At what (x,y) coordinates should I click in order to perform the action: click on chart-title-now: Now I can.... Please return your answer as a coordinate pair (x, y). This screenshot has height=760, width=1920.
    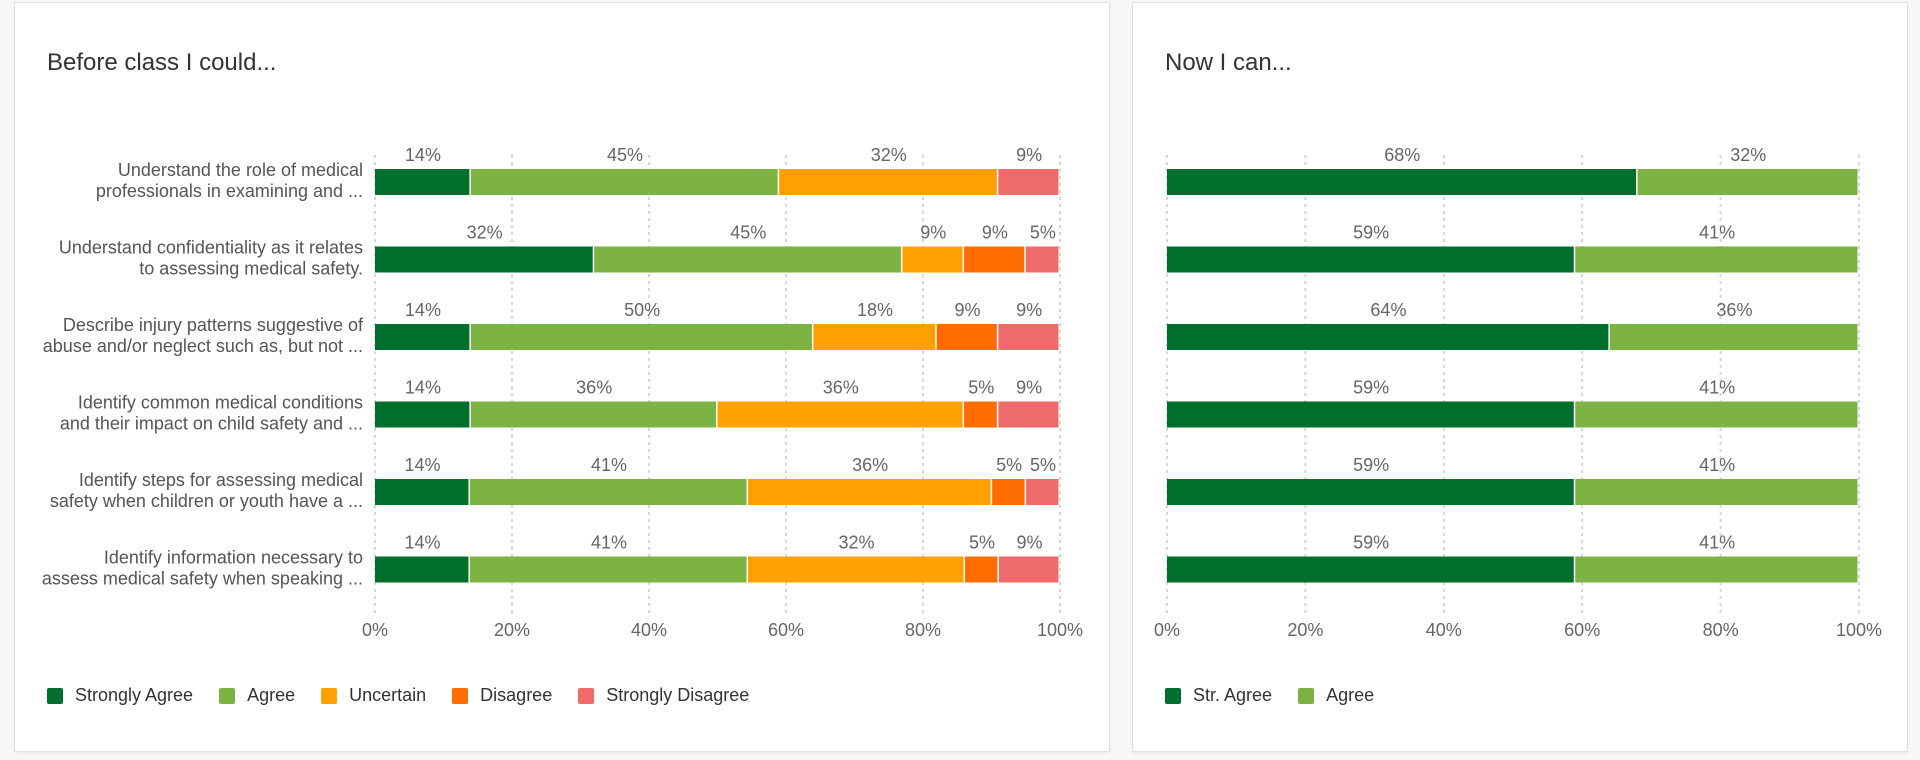
    Looking at the image, I should click on (1228, 62).